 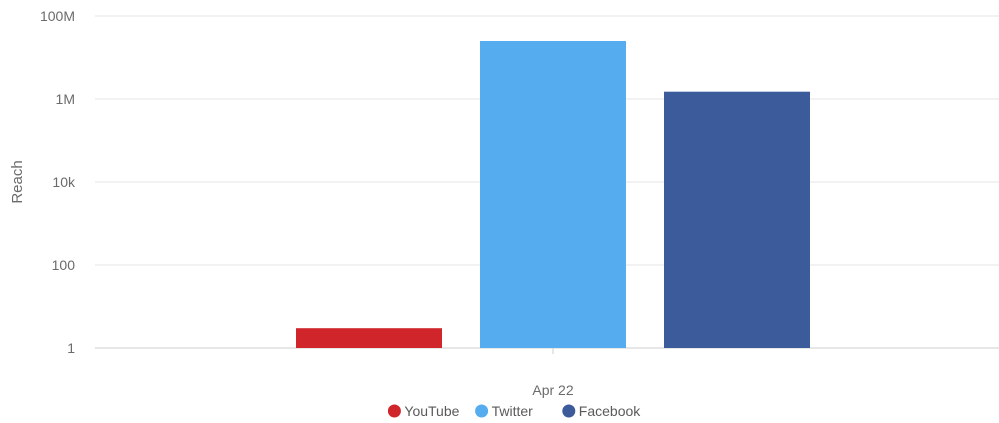 I want to click on y-tick-label: 10k, so click(x=64, y=182).